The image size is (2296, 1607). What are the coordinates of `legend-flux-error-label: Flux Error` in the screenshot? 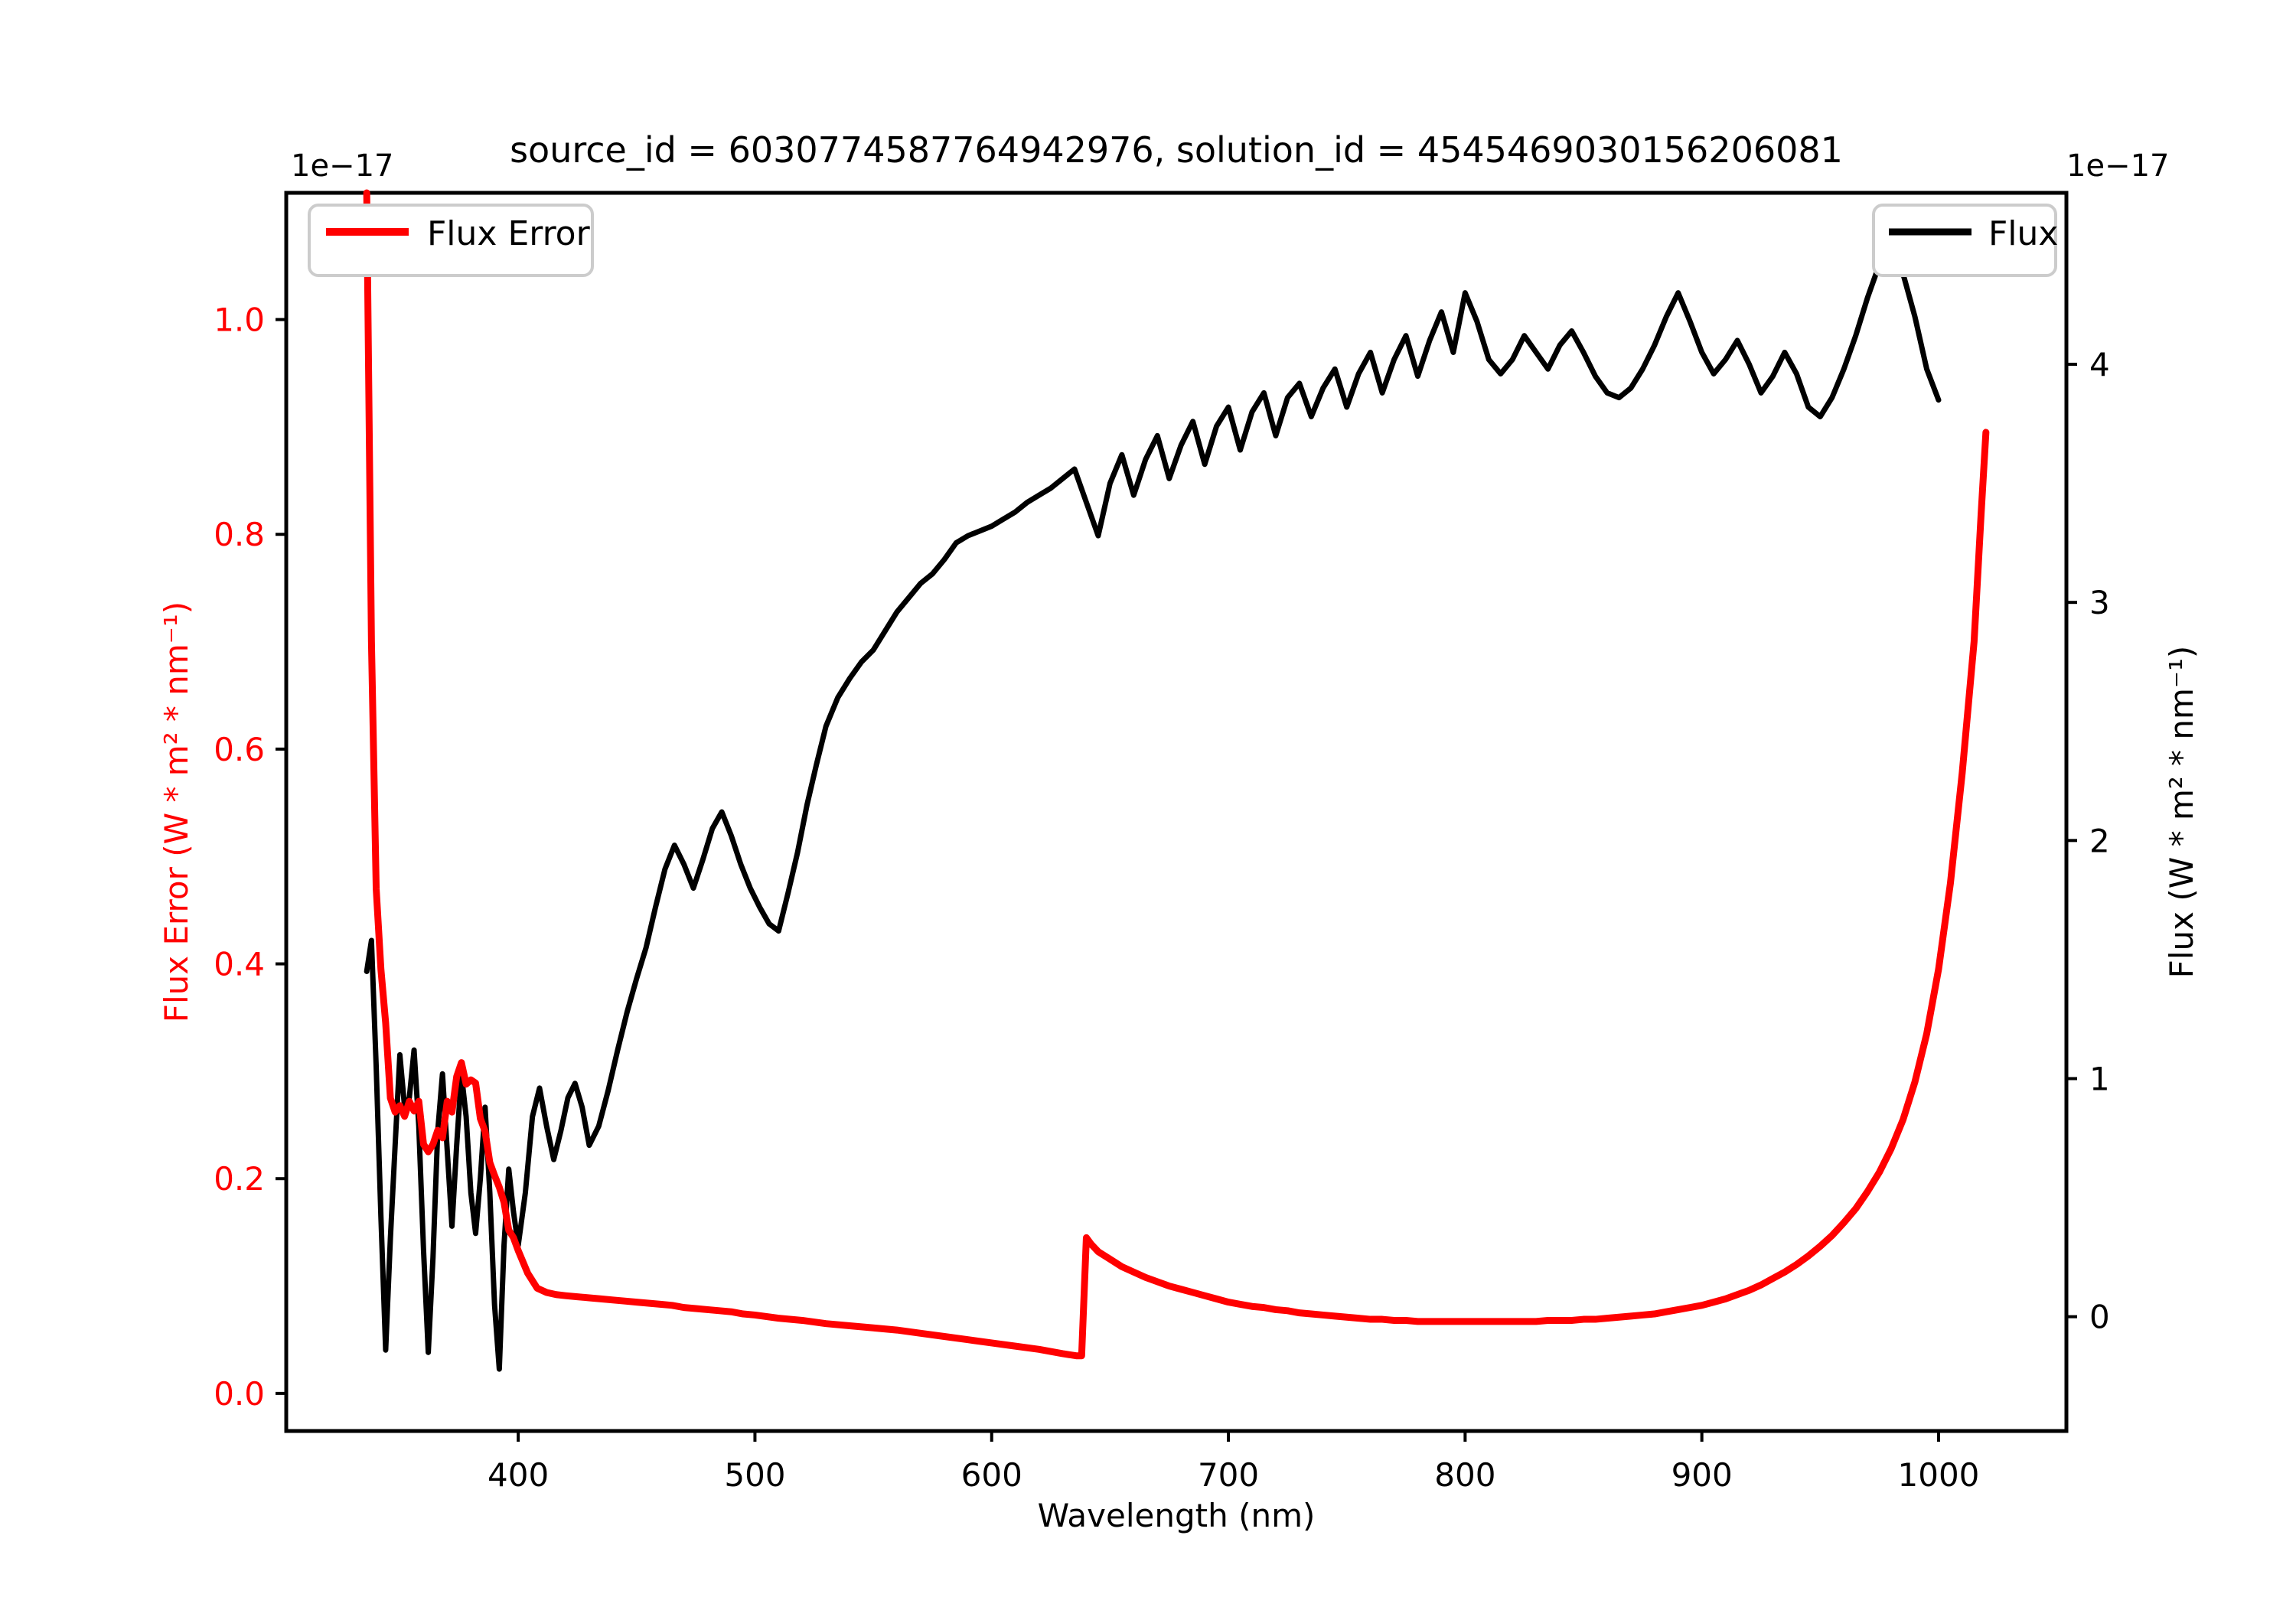 It's located at (509, 234).